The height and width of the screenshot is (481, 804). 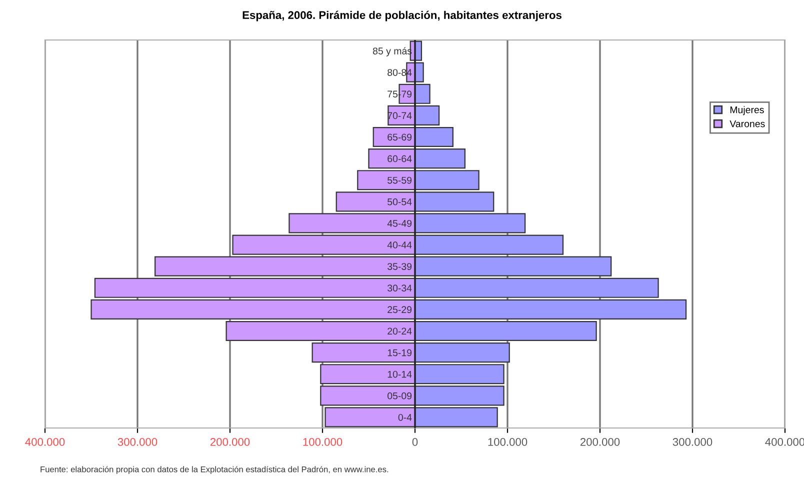 I want to click on source-note: Fuente: elaboración propia con datos de la Explotación estadística del Padrón, en www.ine.es., so click(x=214, y=470).